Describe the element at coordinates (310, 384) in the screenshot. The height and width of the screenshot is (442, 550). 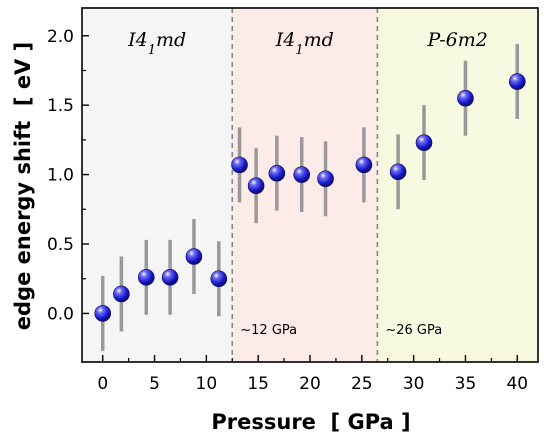
I see `x-tick-label: 20` at that location.